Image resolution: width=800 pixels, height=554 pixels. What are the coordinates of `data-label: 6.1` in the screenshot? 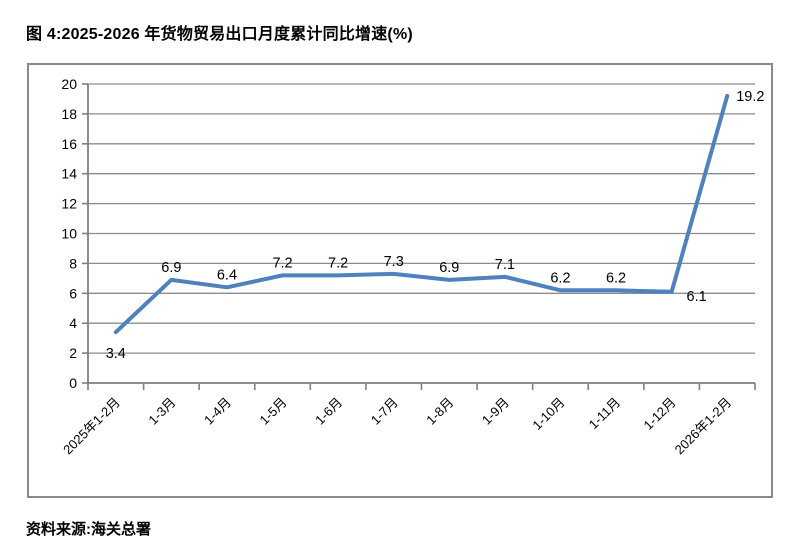 It's located at (697, 297).